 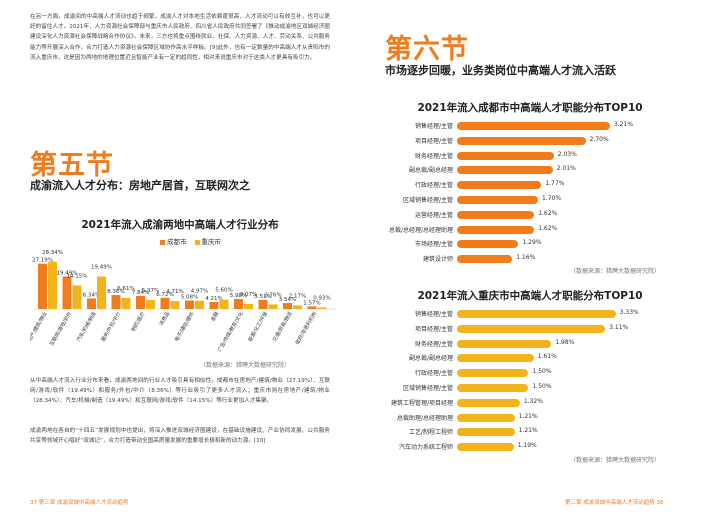 I want to click on bar-value-label: 6.72%, so click(x=164, y=295).